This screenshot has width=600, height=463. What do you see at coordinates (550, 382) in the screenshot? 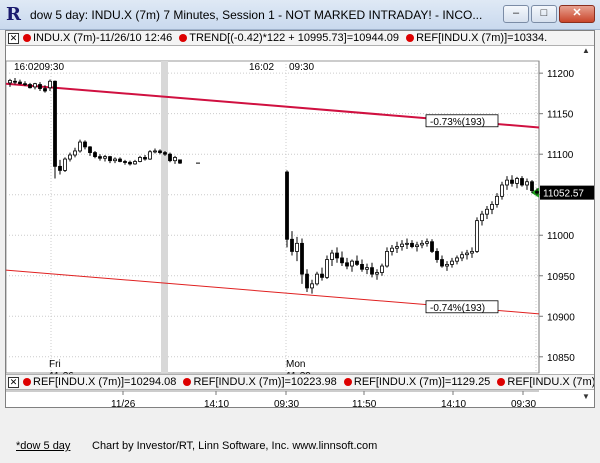
I see `legend-item-ref-4: REF[INDU.X (7m)]=` at bounding box center [550, 382].